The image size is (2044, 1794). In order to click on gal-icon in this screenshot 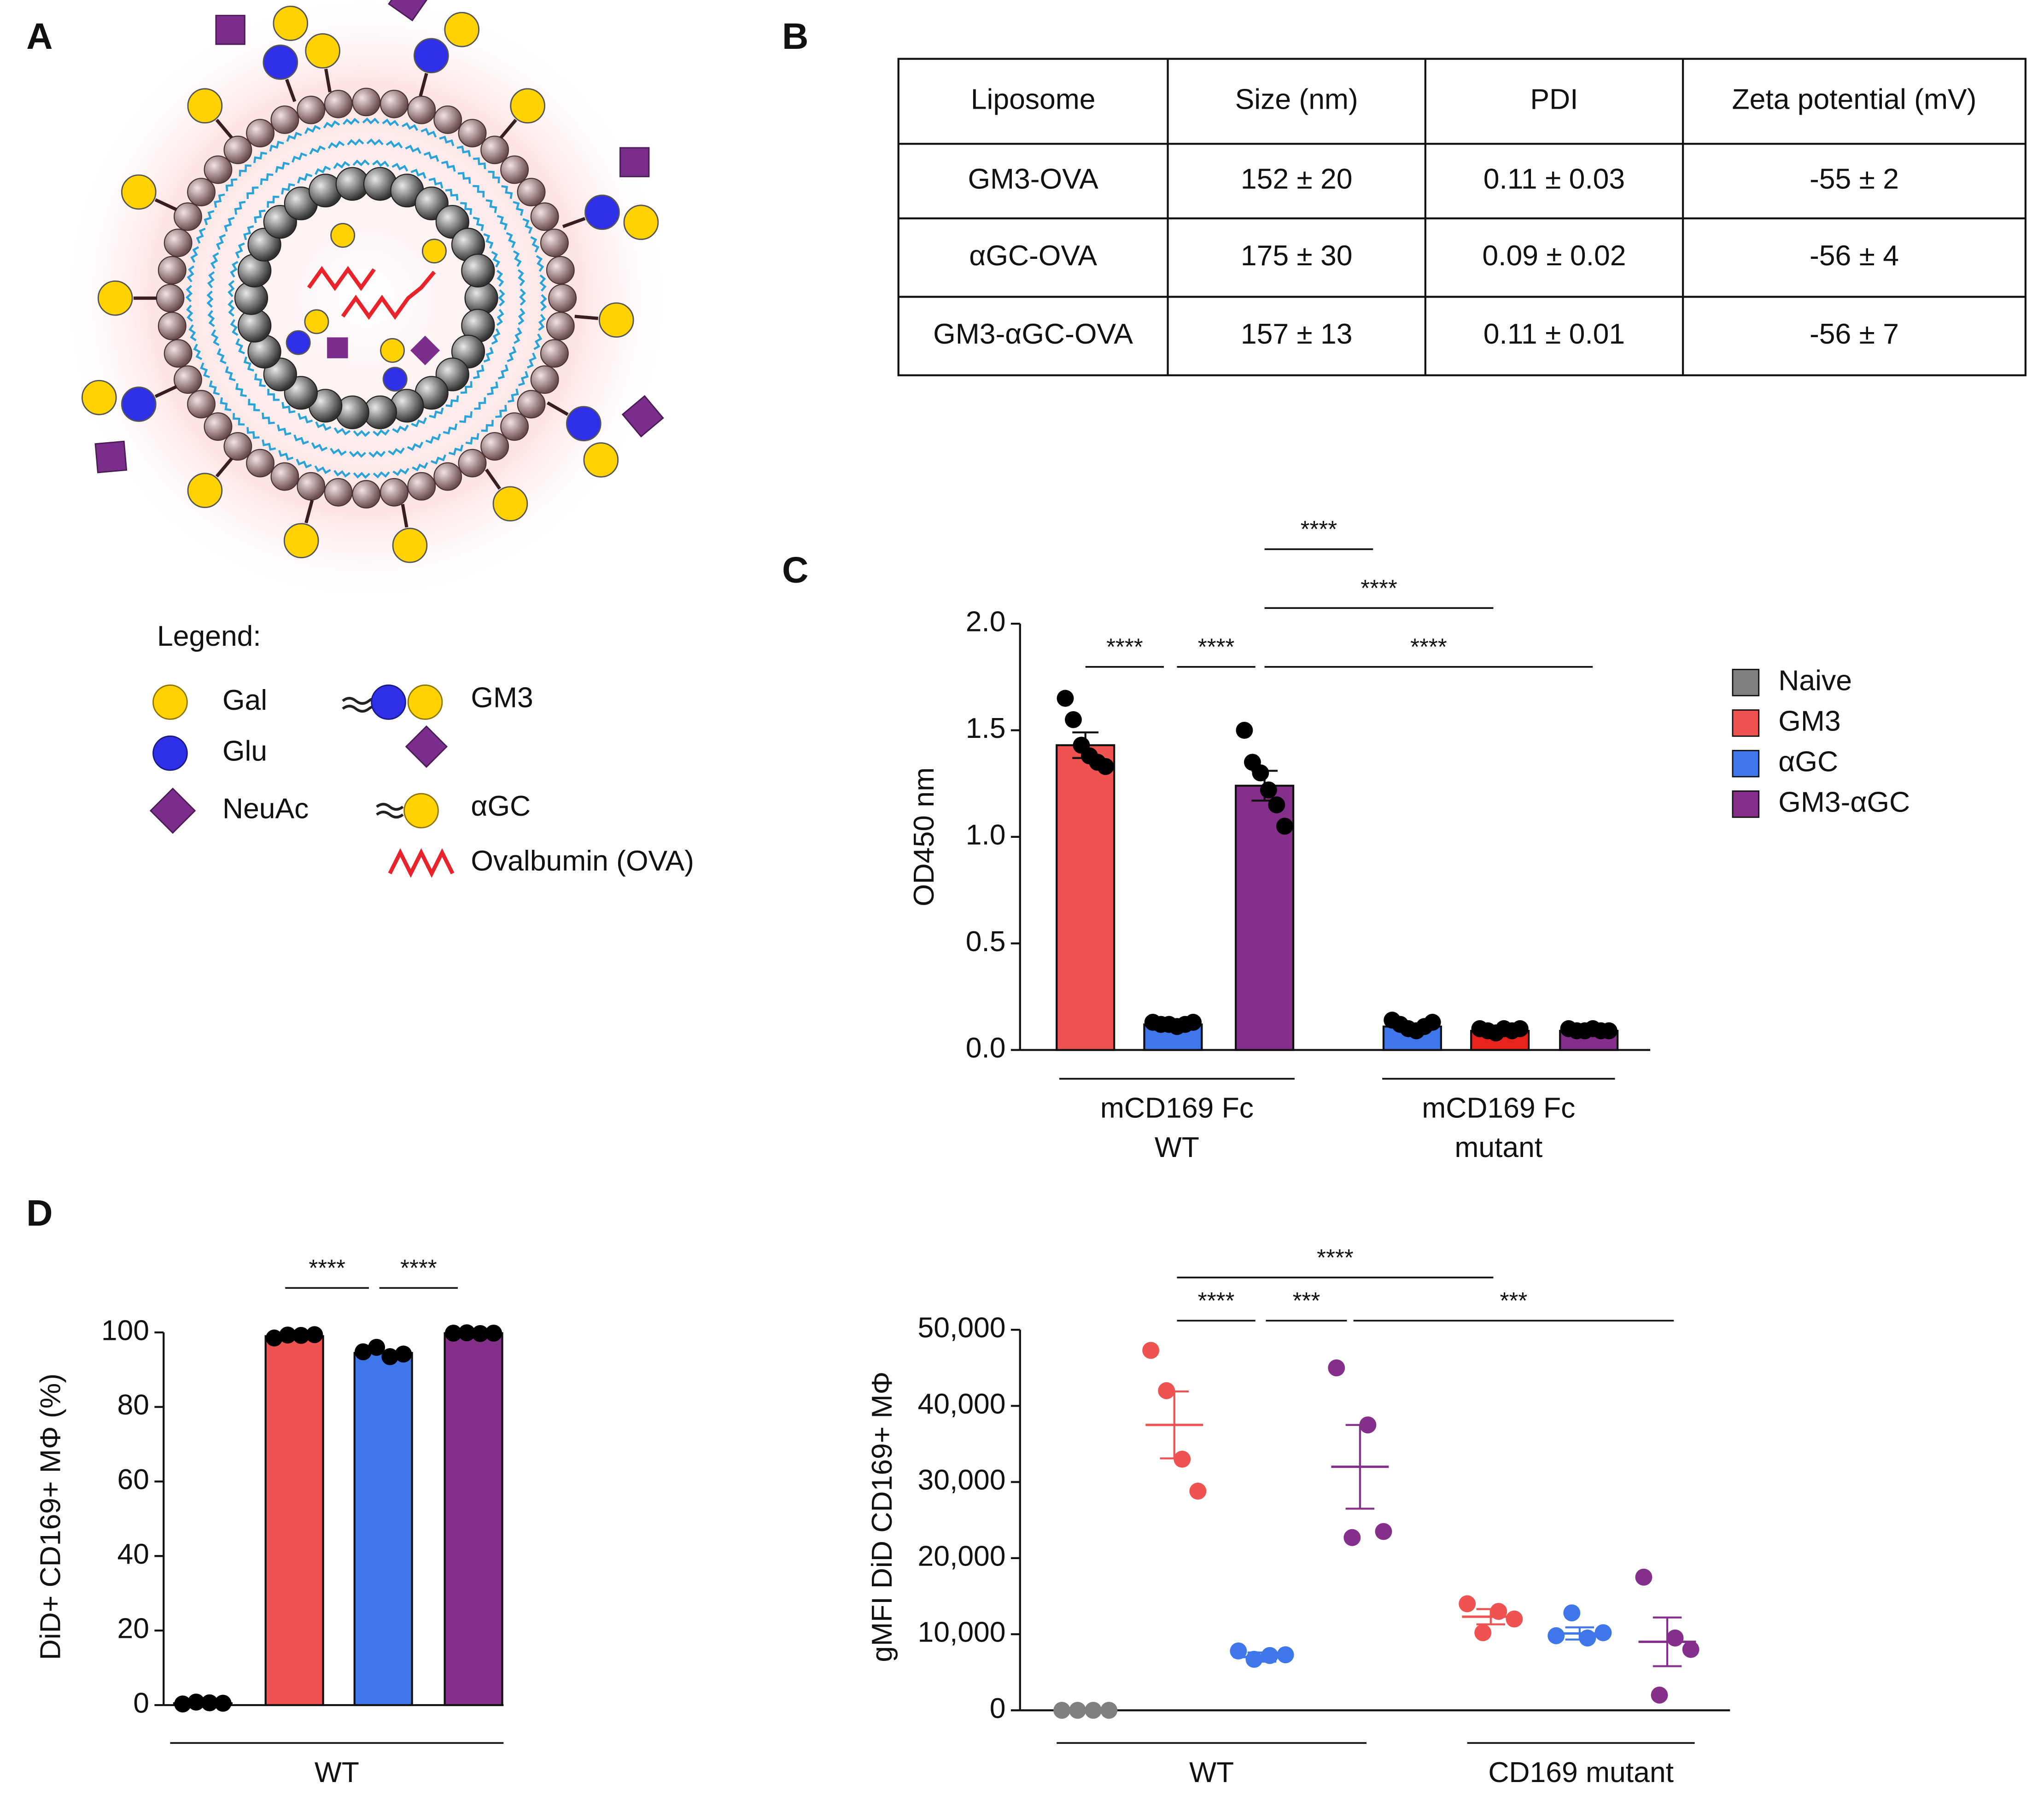, I will do `click(170, 702)`.